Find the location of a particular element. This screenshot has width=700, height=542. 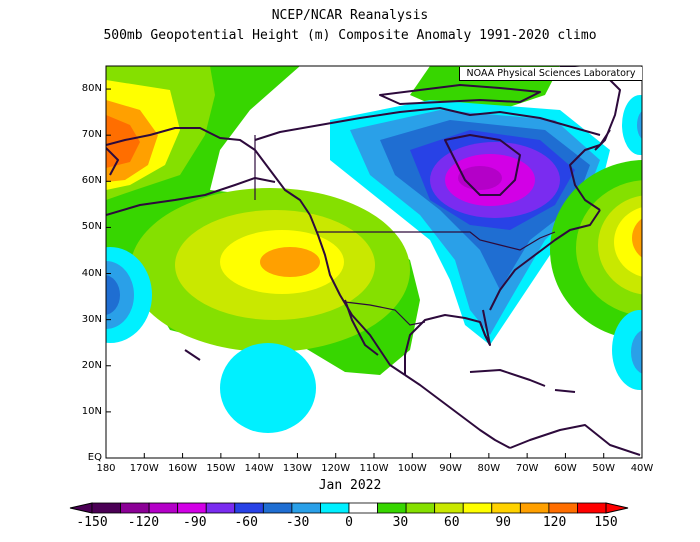

lat-label: 80N is located at coordinates (91, 89).